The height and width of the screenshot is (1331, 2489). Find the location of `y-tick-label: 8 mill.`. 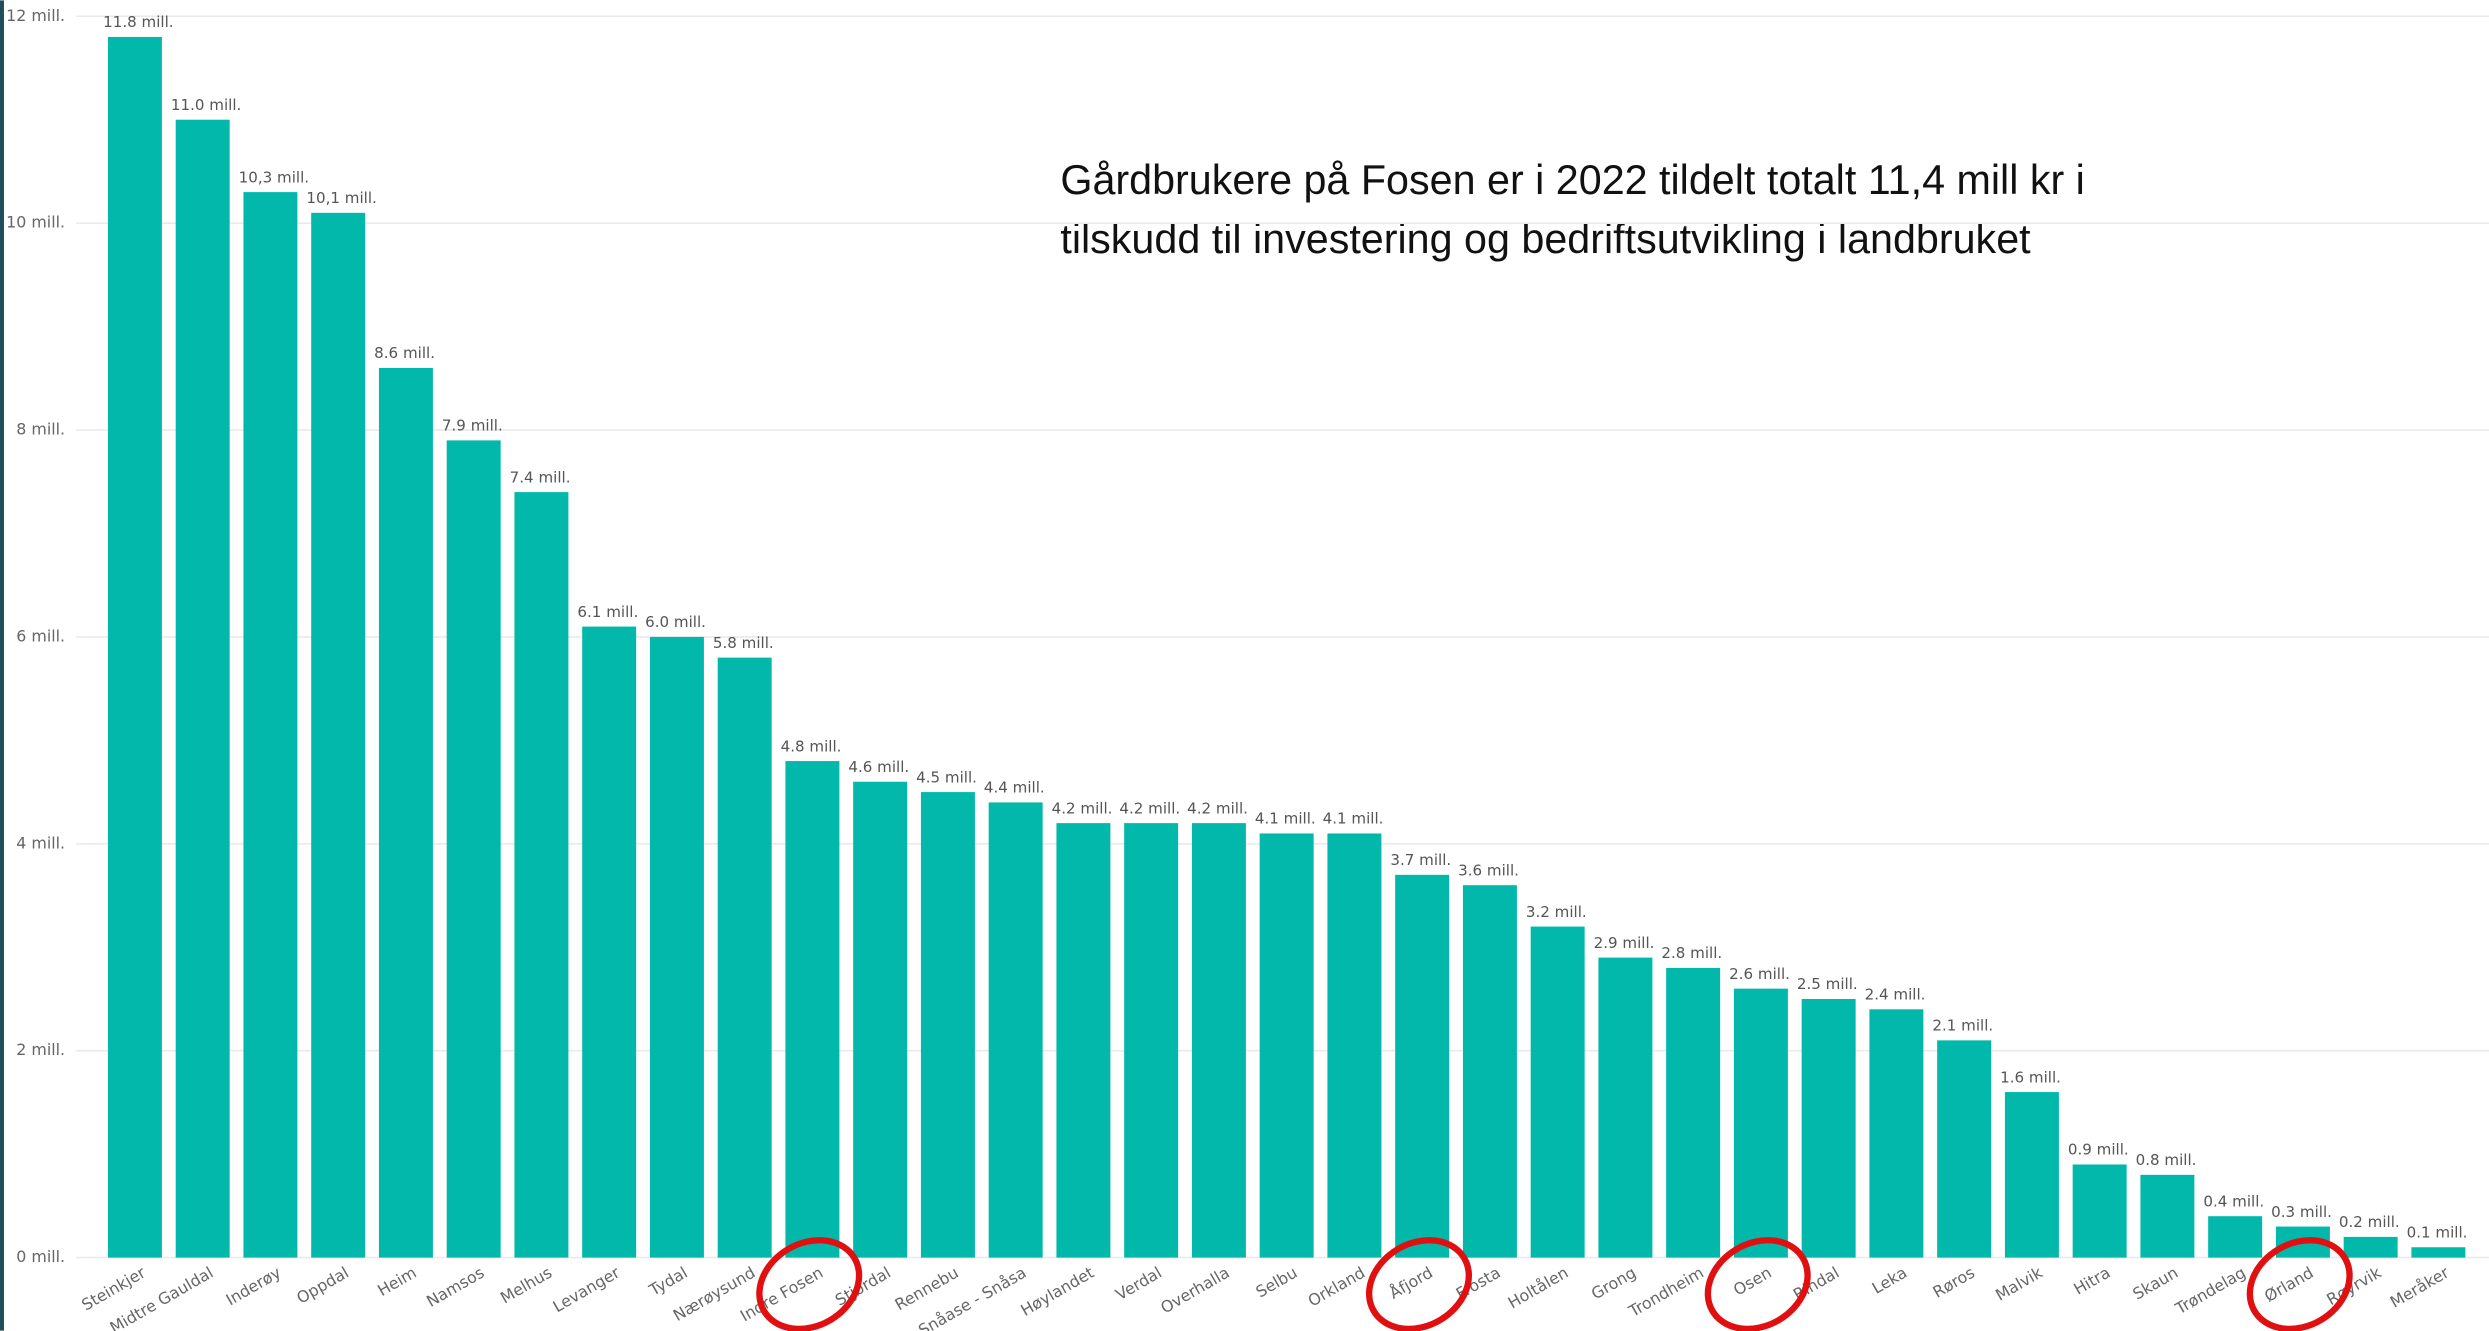

y-tick-label: 8 mill. is located at coordinates (40, 429).